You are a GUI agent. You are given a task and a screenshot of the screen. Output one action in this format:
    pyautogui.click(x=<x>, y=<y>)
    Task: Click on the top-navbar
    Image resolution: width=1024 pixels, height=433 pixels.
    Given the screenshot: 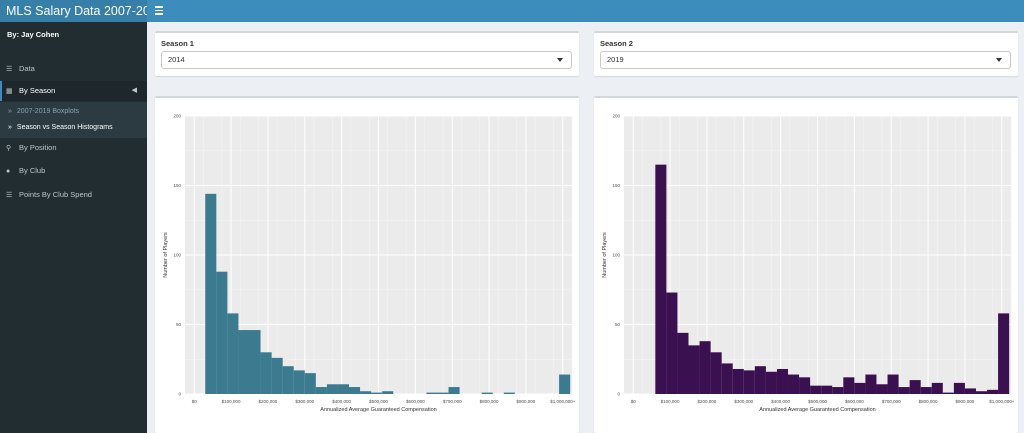 What is the action you would take?
    pyautogui.click(x=585, y=11)
    